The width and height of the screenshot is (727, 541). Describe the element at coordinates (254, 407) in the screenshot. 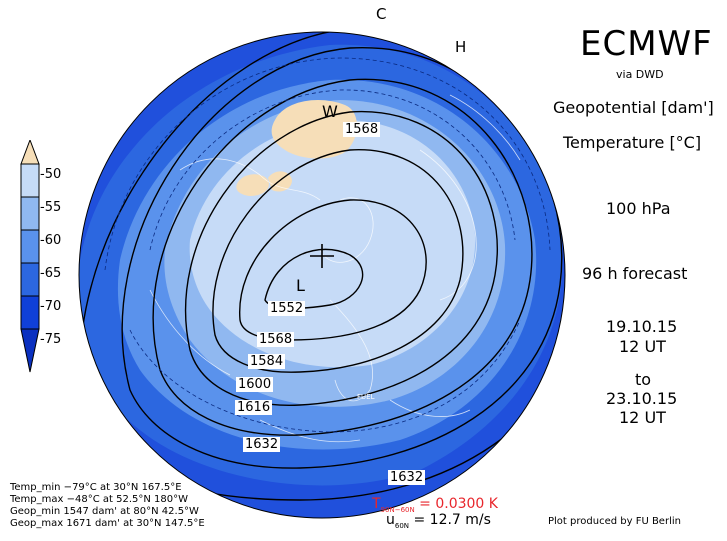

I see `contour-label: 1616` at that location.